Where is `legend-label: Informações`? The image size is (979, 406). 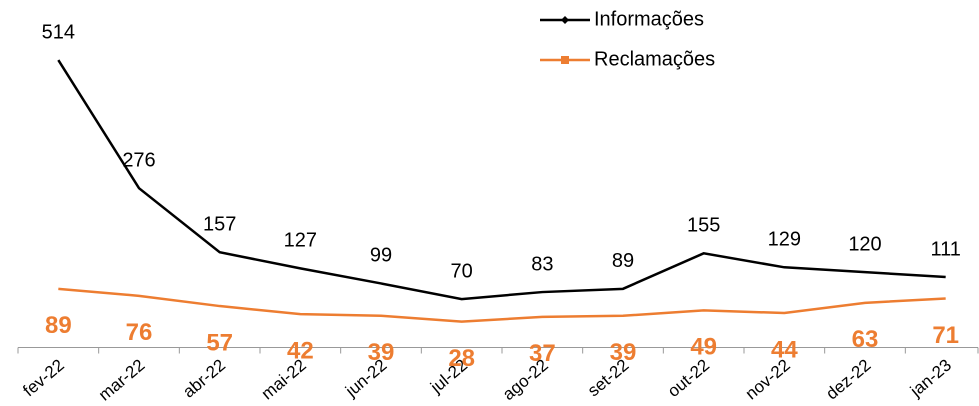 legend-label: Informações is located at coordinates (649, 19).